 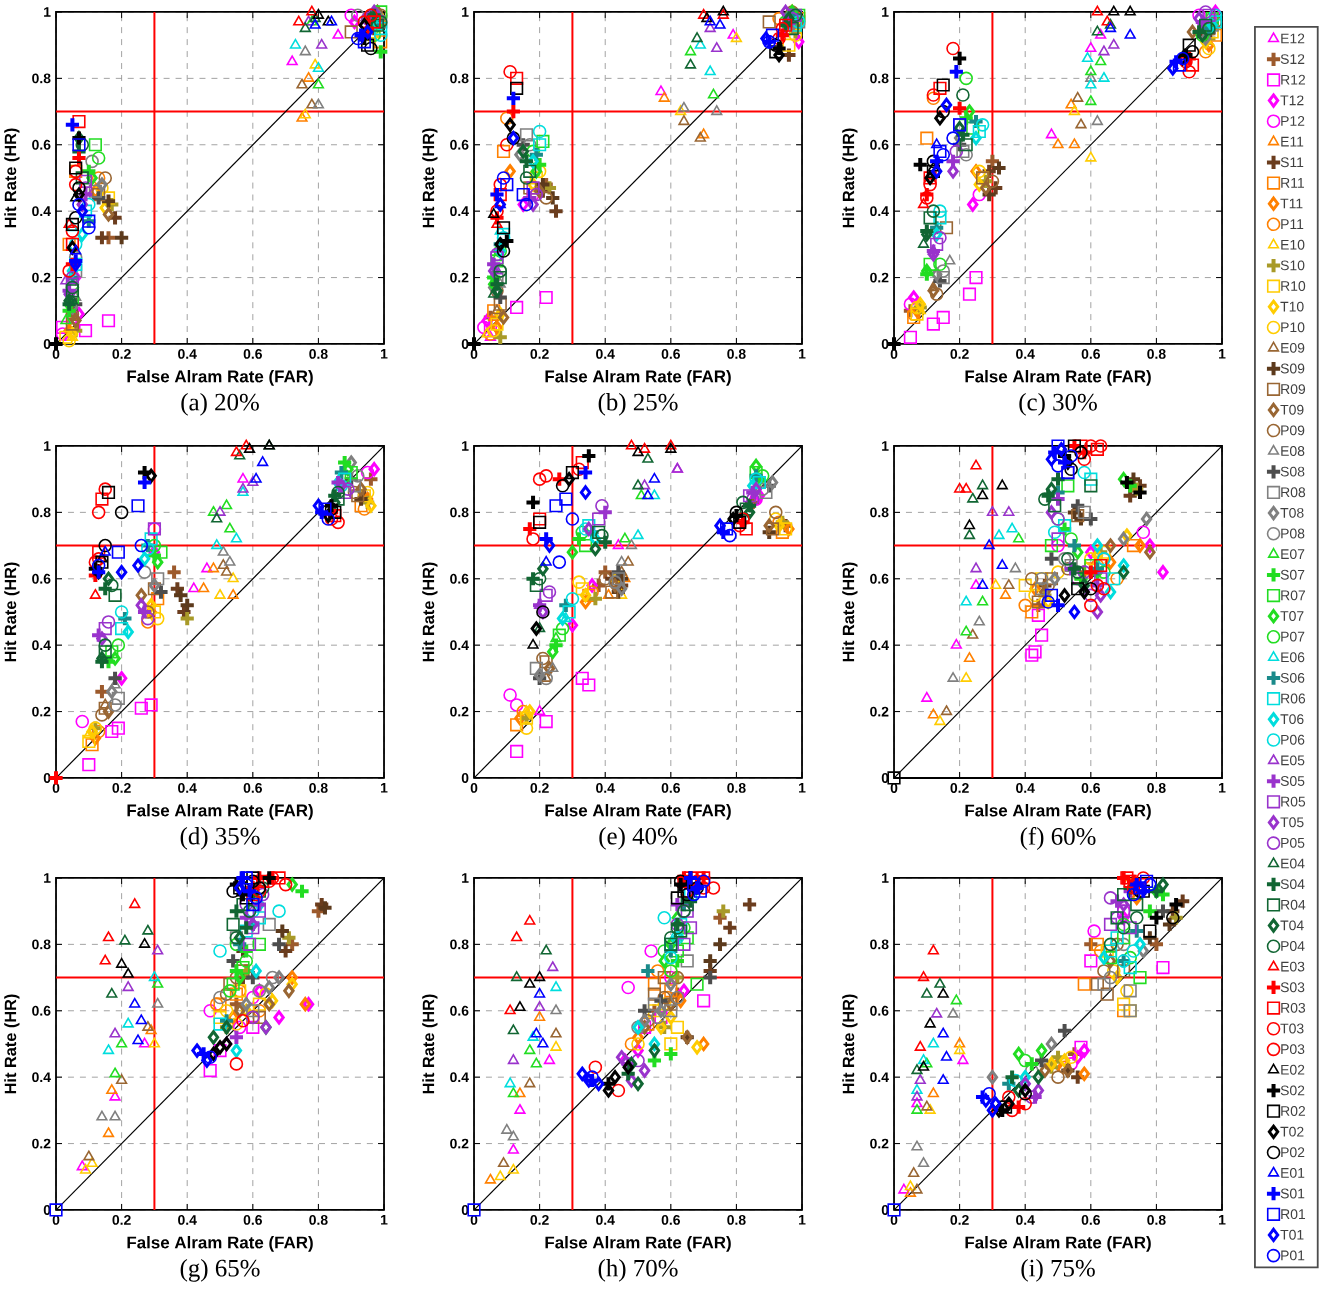 What do you see at coordinates (220, 1270) in the screenshot?
I see `text: (g) 65%` at bounding box center [220, 1270].